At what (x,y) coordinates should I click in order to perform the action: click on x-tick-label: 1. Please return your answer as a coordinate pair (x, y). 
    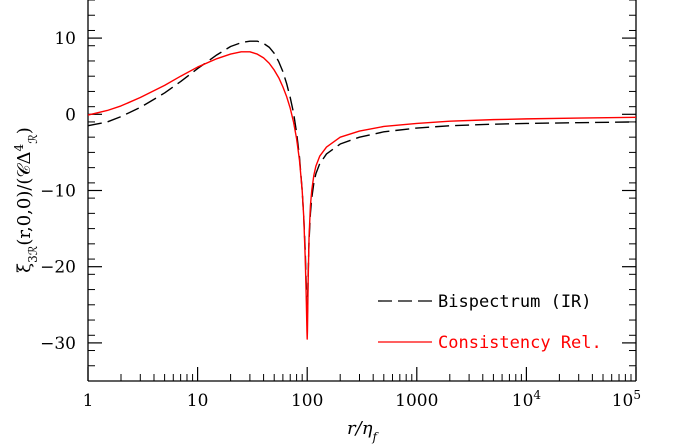
    Looking at the image, I should click on (88, 401).